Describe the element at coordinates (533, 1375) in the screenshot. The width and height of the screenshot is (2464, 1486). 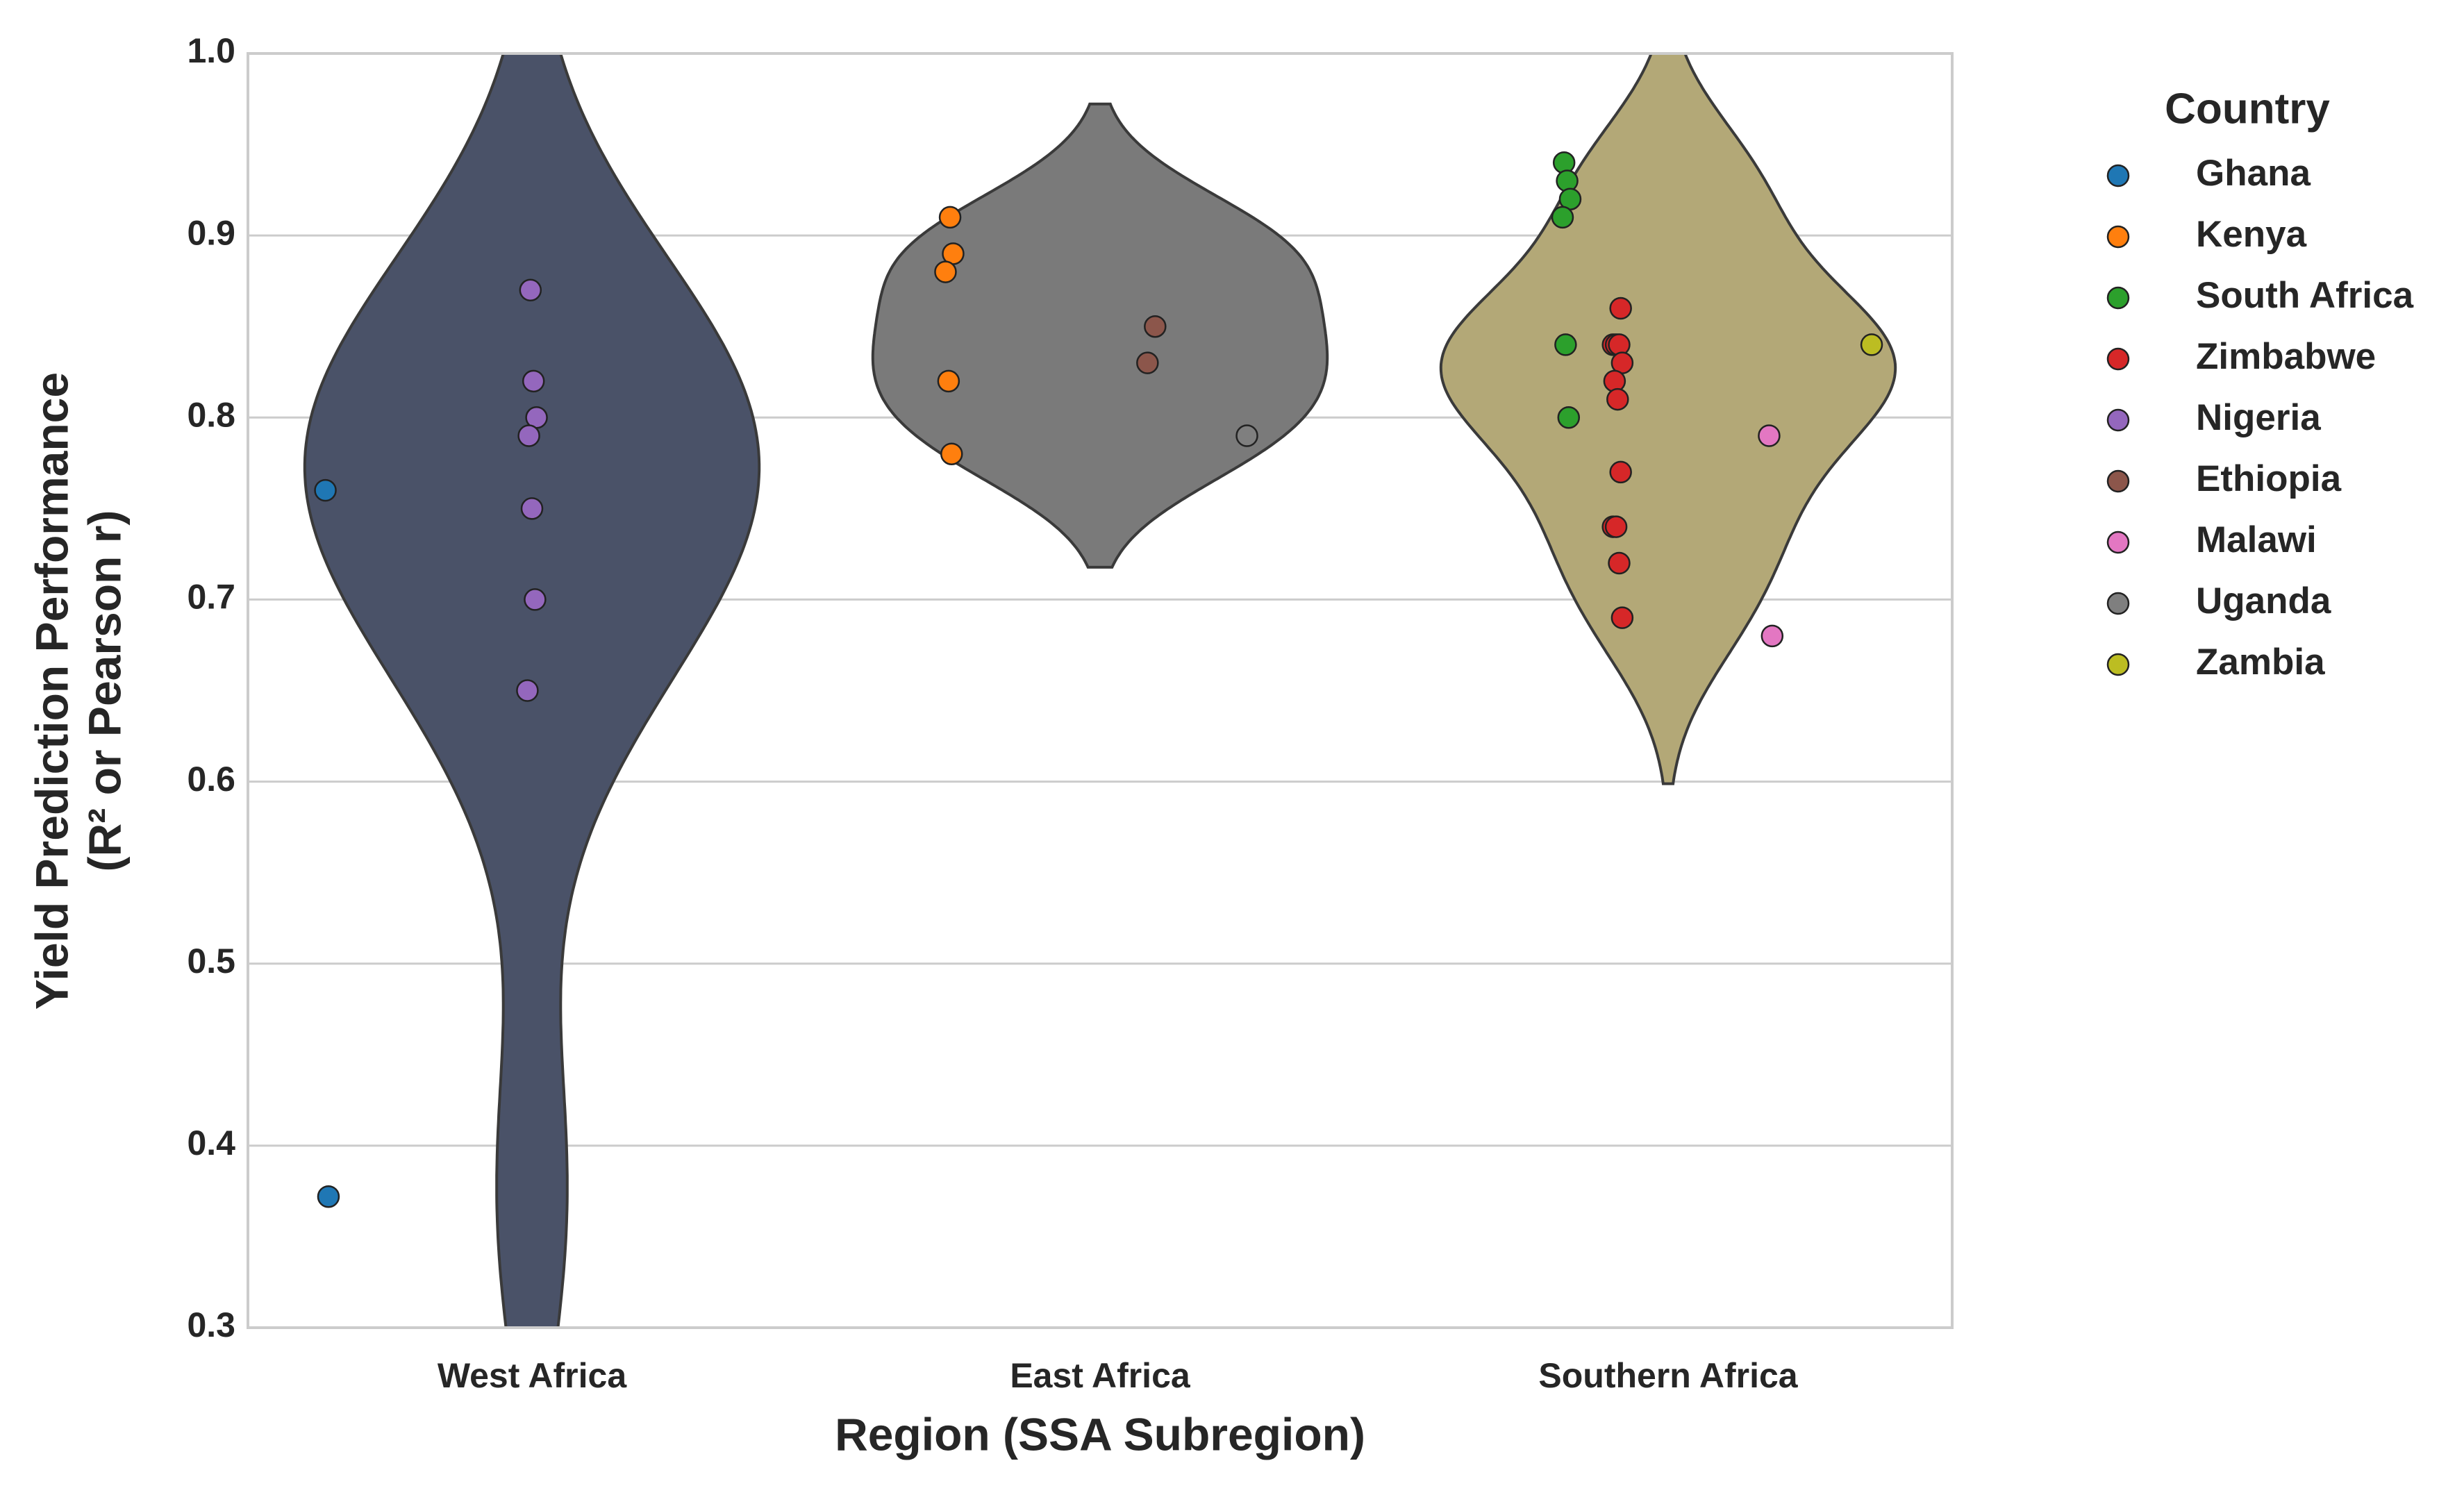
I see `x-tick-label: West Africa` at that location.